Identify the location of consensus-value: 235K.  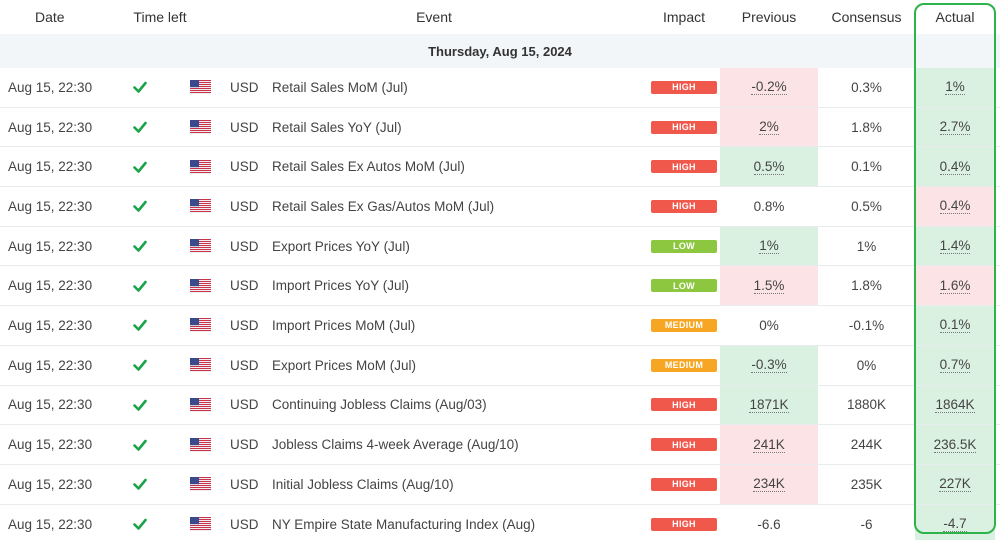
(866, 484).